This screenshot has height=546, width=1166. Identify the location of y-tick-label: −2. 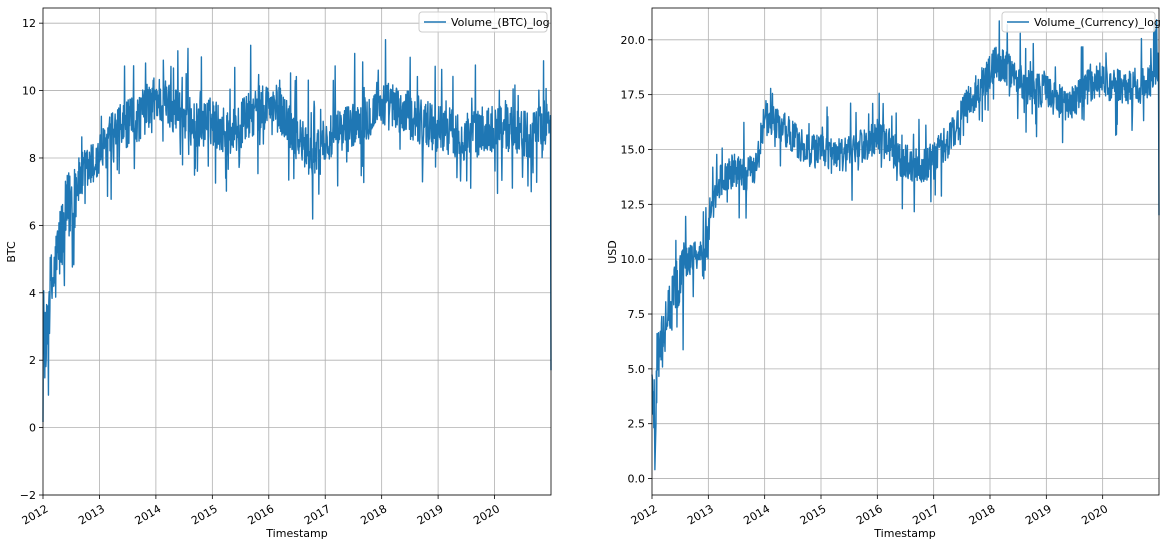
(28, 495).